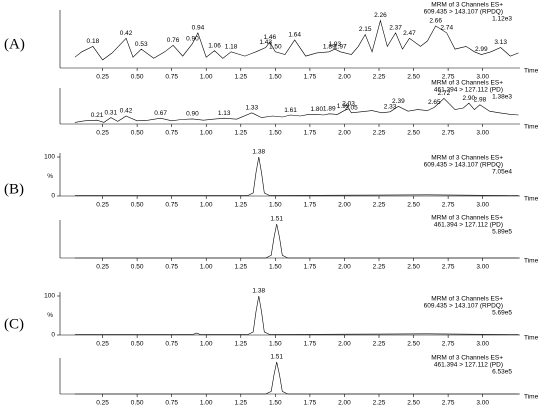 The height and width of the screenshot is (408, 550). What do you see at coordinates (469, 98) in the screenshot?
I see `peak-label: 2.90` at bounding box center [469, 98].